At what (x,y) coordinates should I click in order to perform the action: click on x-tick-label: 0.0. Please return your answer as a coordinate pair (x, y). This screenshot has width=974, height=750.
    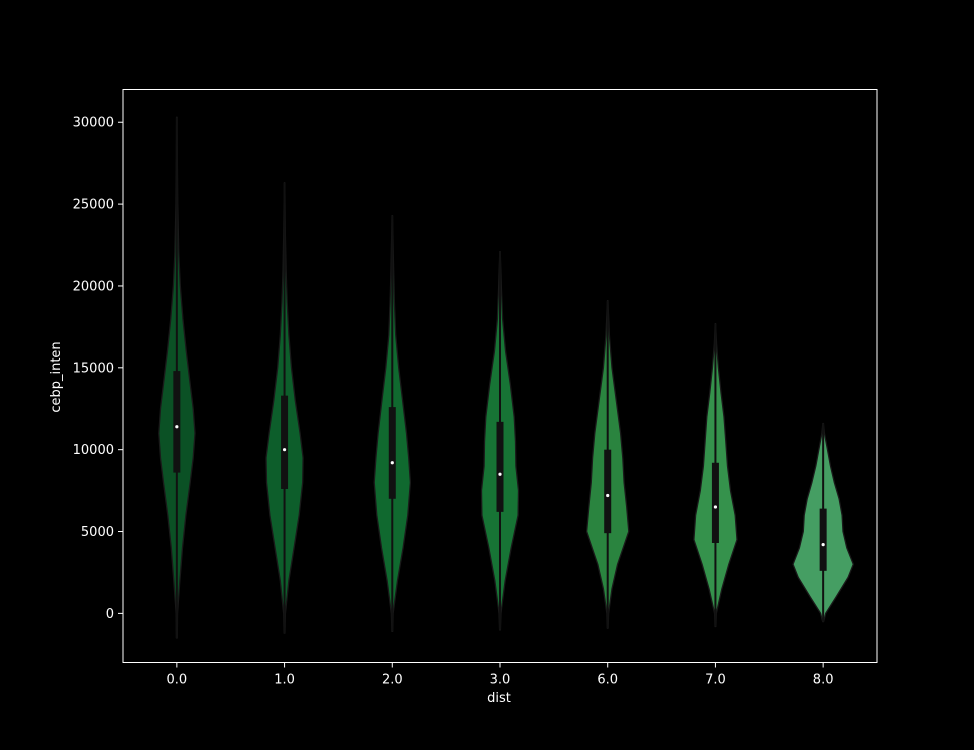
    Looking at the image, I should click on (177, 680).